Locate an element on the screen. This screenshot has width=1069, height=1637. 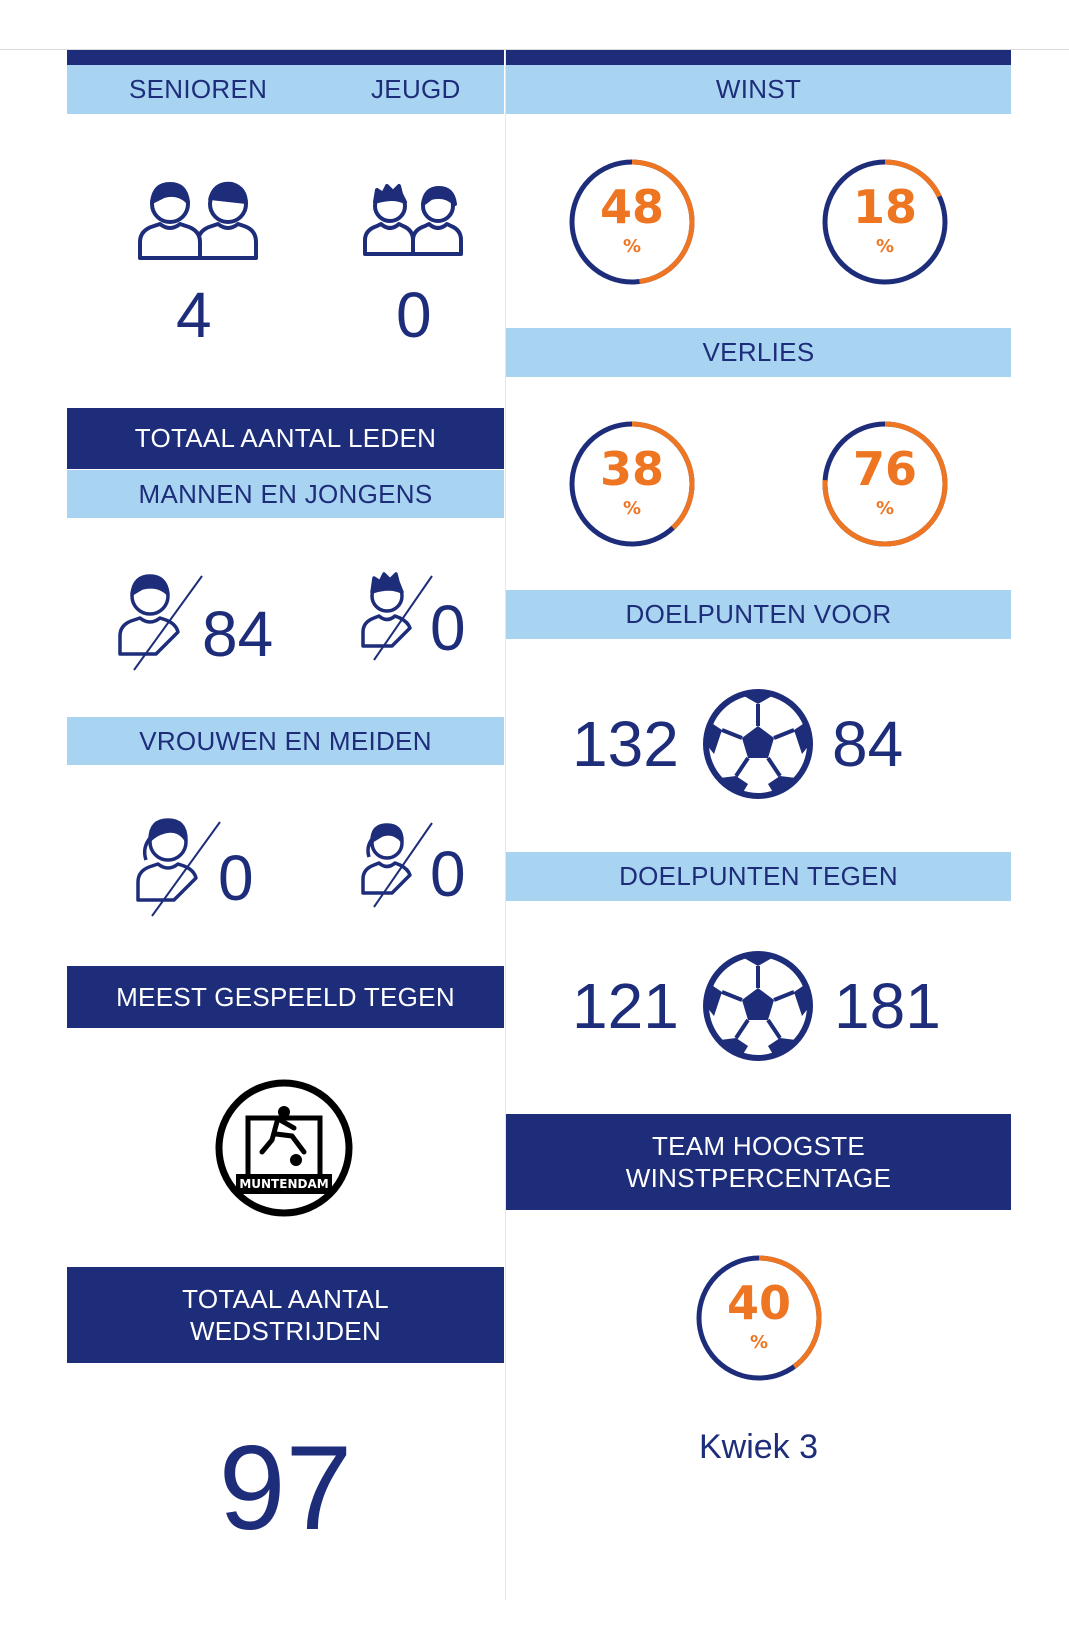
opponent-logo: MUNTENDAM is located at coordinates (284, 1148).